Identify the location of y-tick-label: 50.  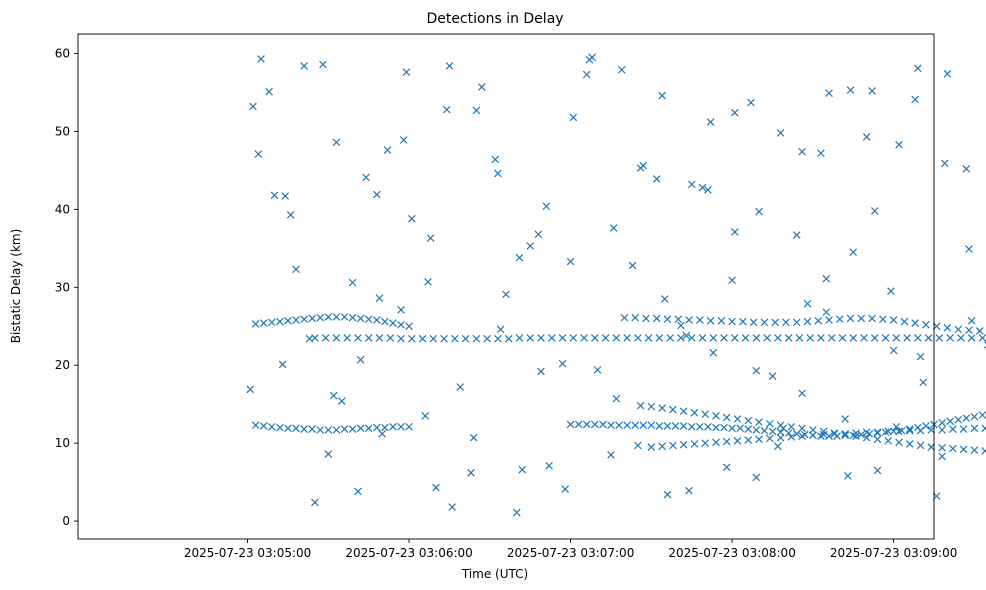
(62, 131).